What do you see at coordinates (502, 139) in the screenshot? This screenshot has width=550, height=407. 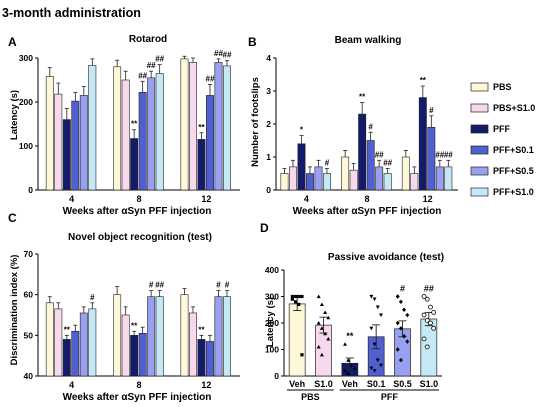 I see `legend: PBS PBS+S1.0 PFF PFF+S0.1 PFF+S0.5 PFF+S1.0` at bounding box center [502, 139].